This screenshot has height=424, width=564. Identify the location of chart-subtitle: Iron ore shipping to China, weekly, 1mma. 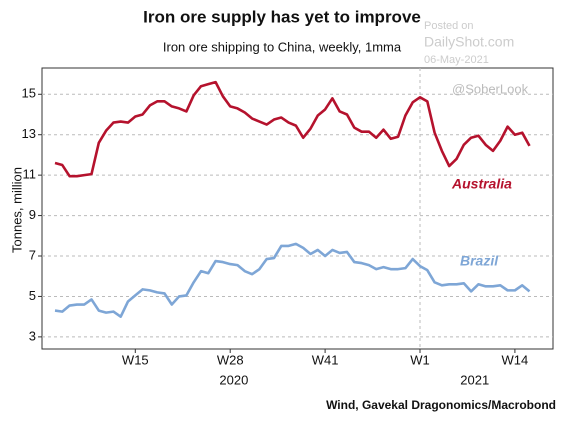
(282, 46).